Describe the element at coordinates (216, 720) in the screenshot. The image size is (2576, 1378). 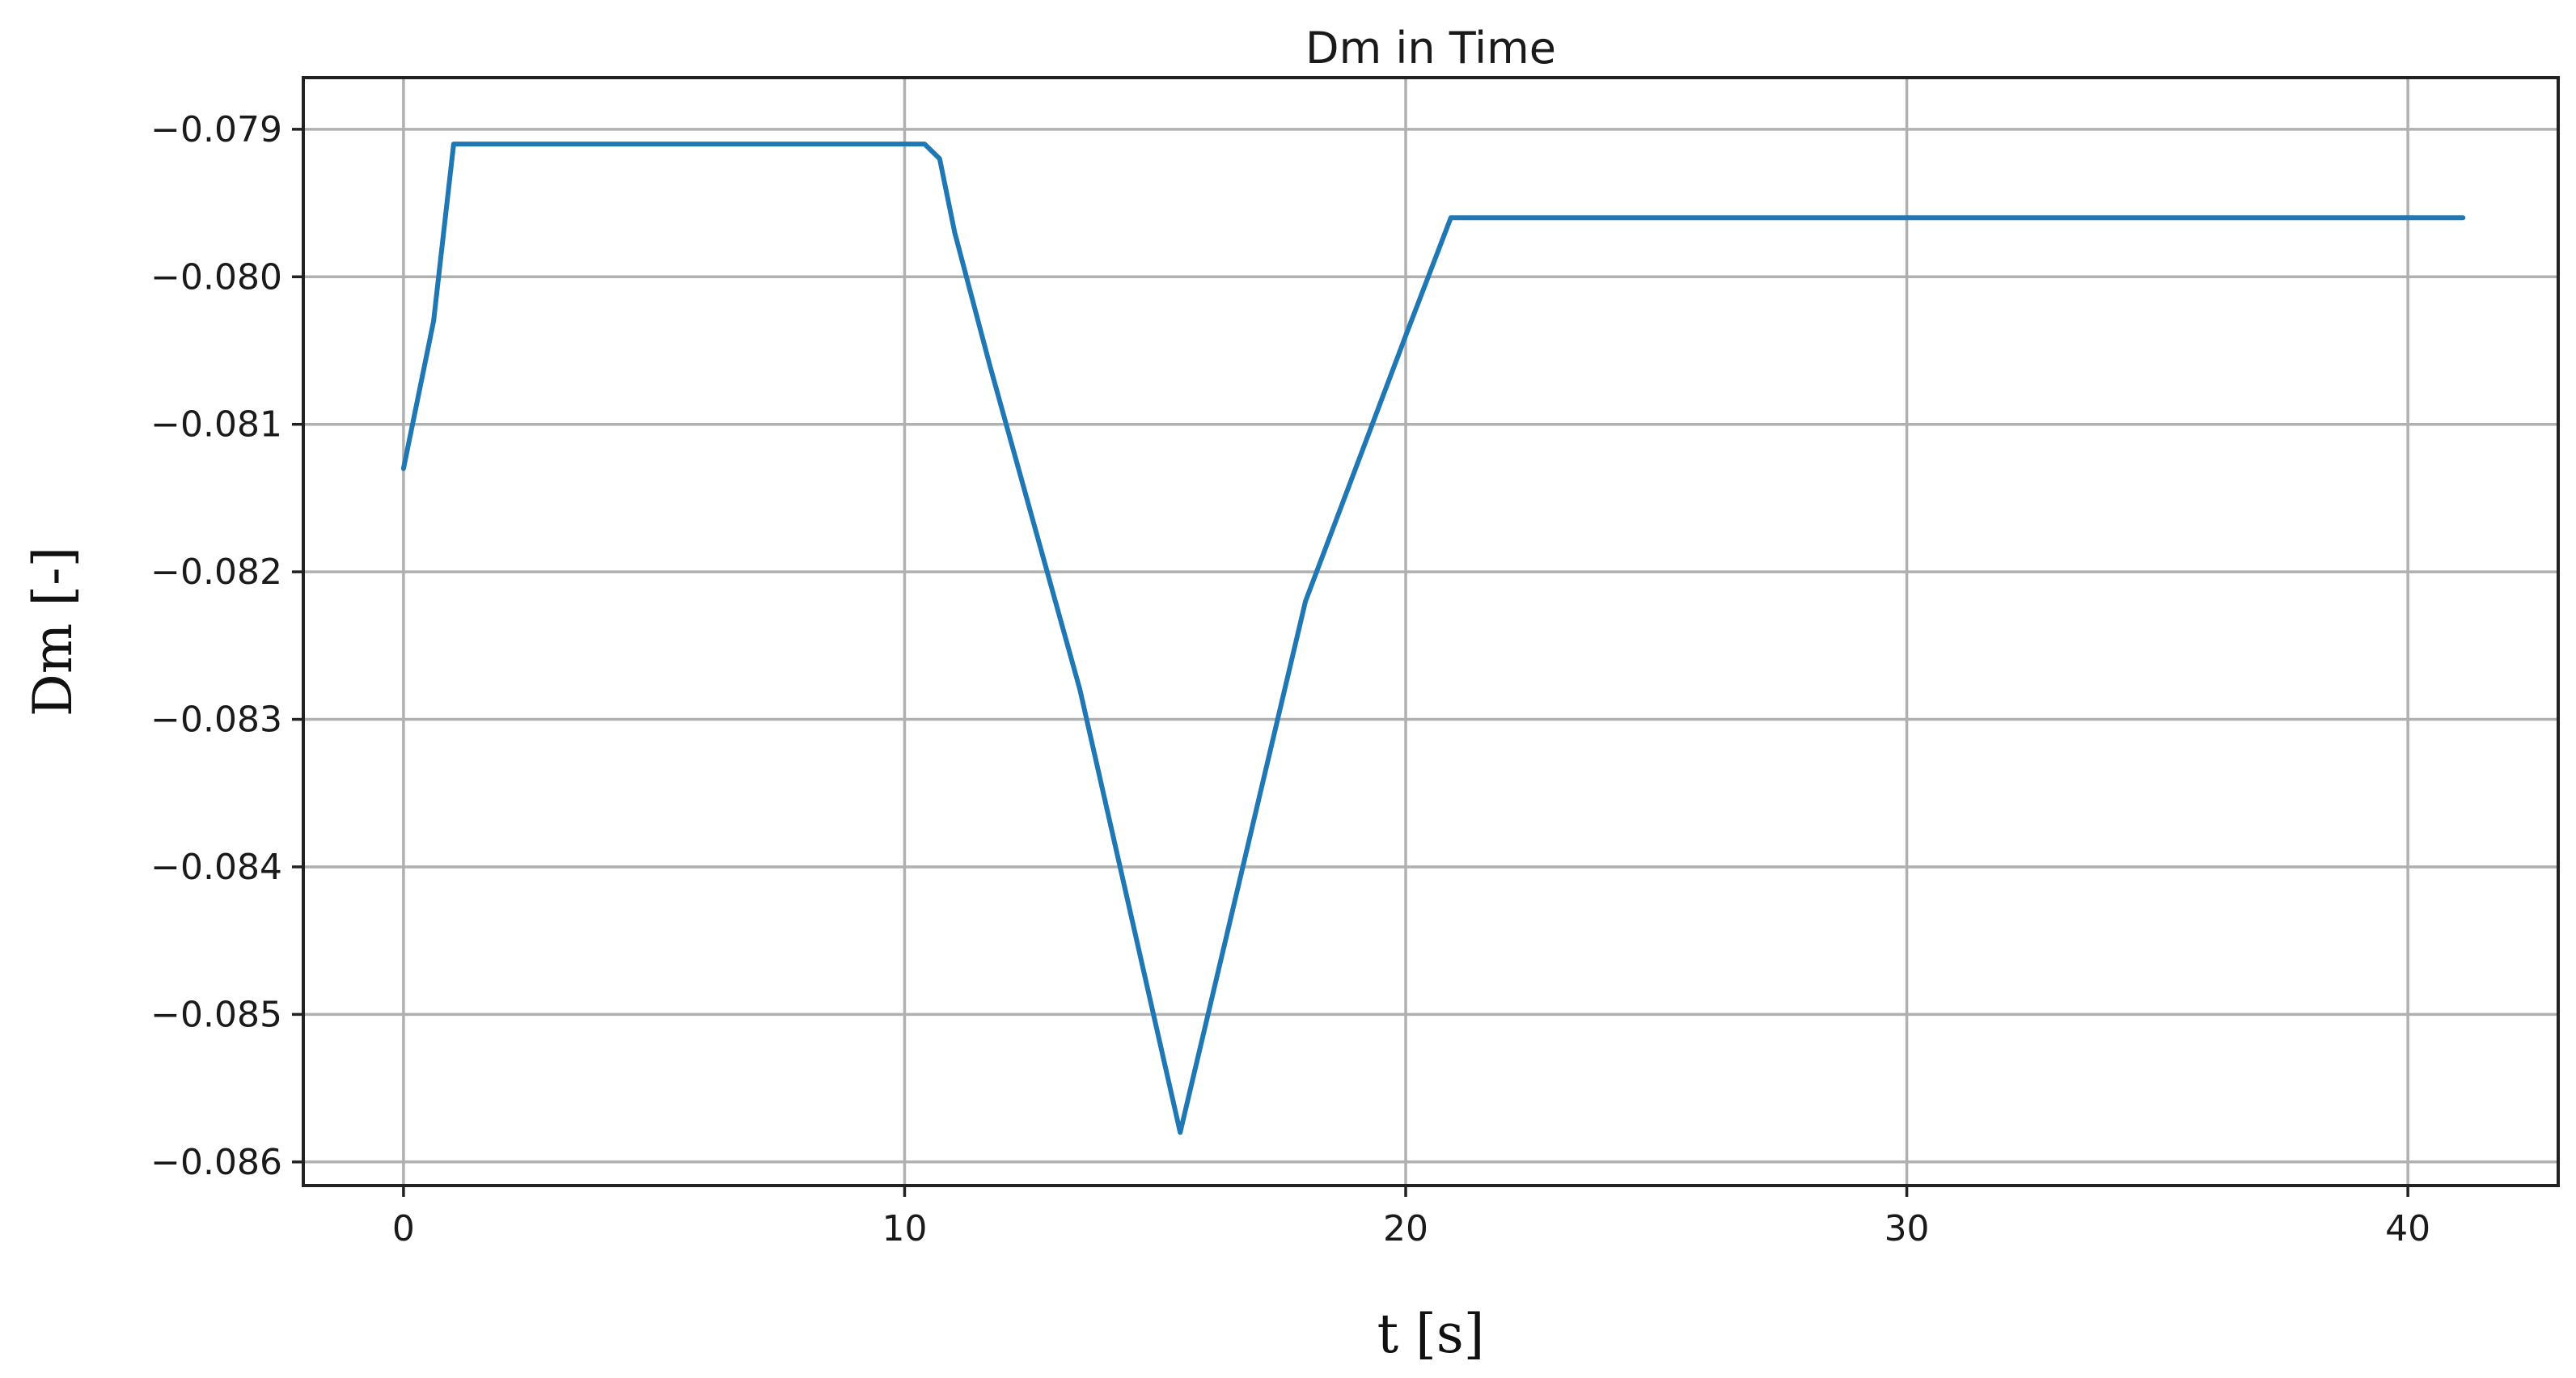
I see `y-tick-label: −0.083` at that location.